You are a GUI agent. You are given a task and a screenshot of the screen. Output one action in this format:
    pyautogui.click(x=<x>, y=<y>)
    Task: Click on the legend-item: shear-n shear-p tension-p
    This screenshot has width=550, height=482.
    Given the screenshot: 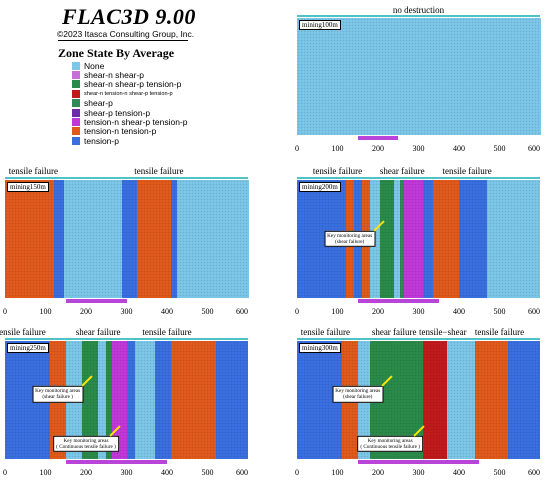 What is the action you would take?
    pyautogui.click(x=167, y=84)
    